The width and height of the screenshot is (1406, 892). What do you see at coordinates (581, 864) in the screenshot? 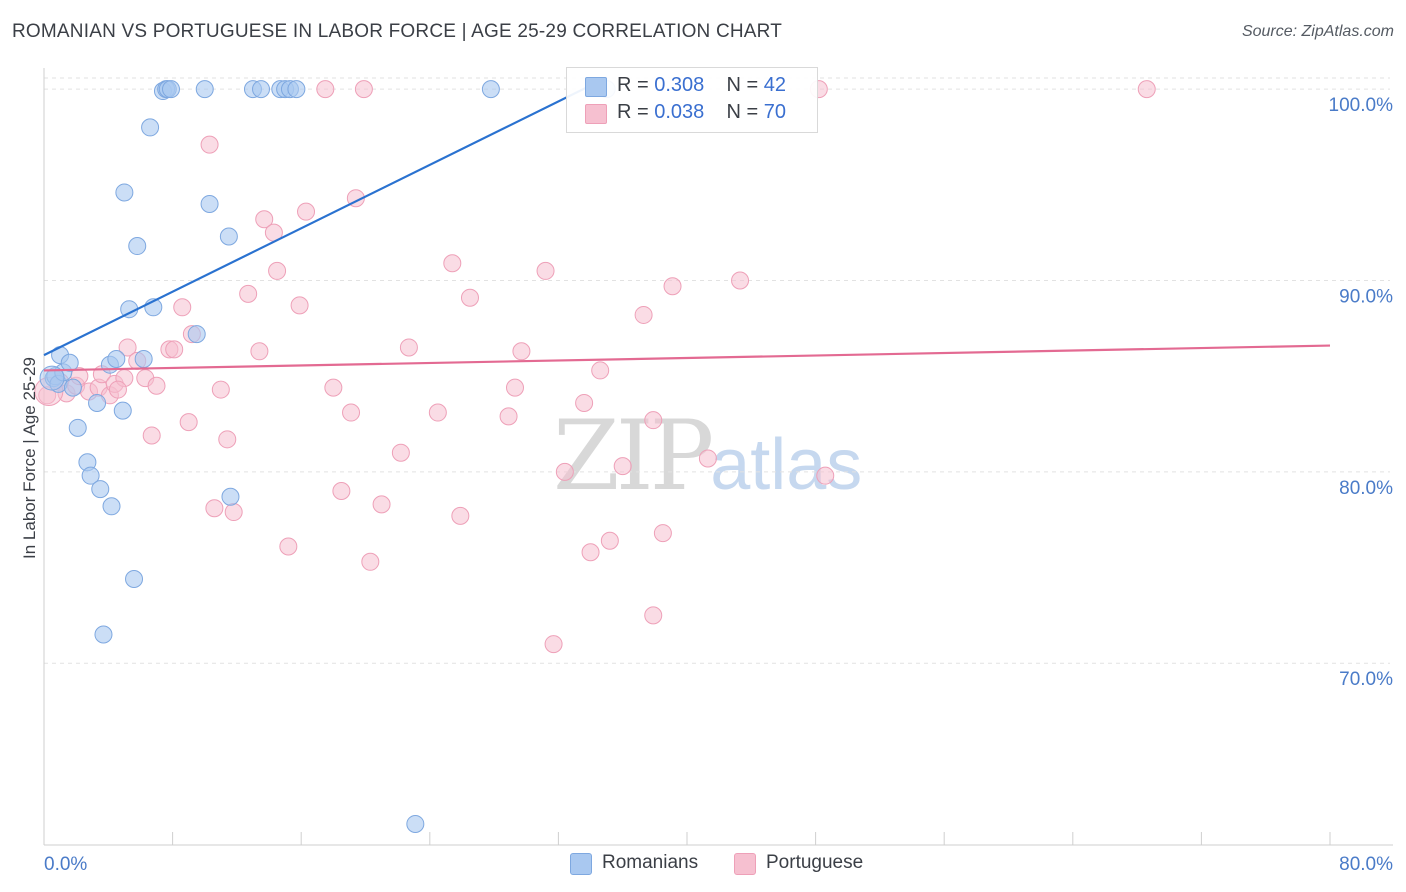
I see `romanians-legend-swatch` at bounding box center [581, 864].